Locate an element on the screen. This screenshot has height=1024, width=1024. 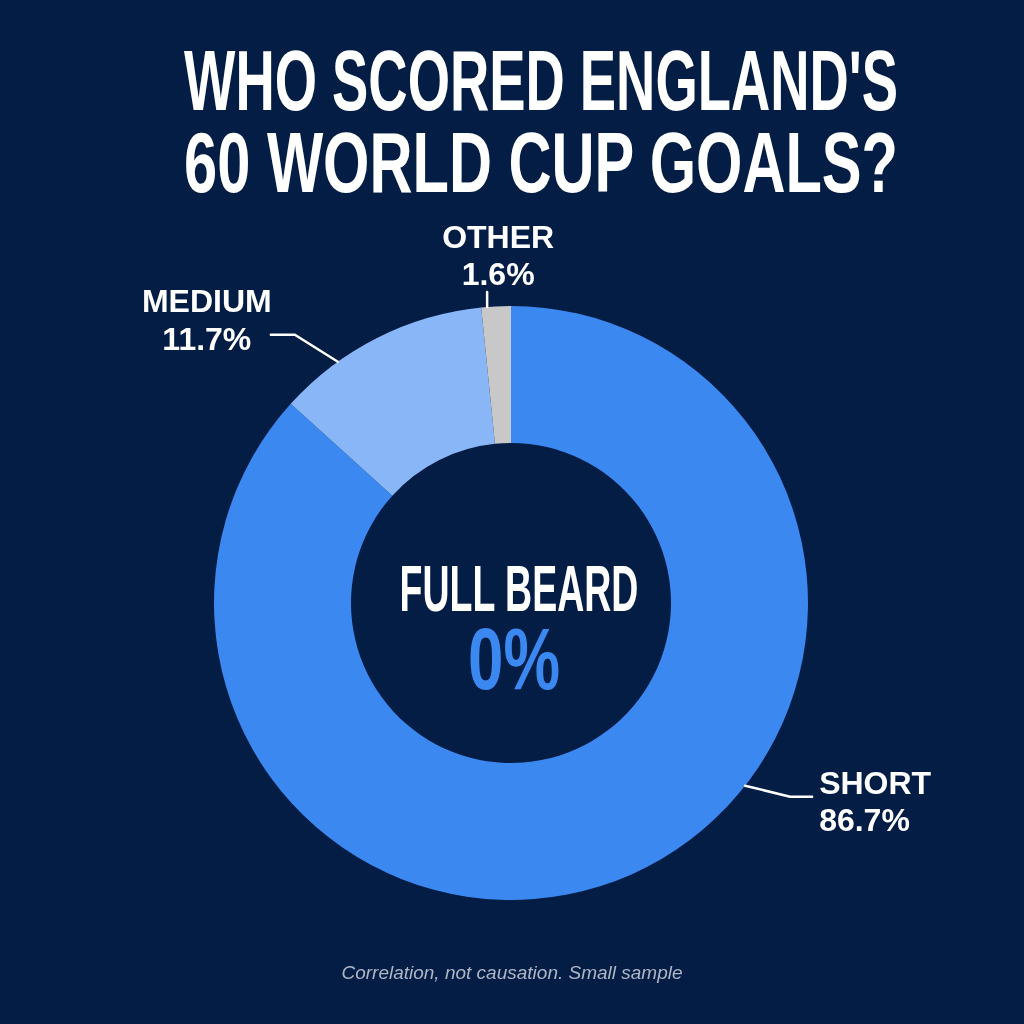
data-label: 1.6% is located at coordinates (498, 273).